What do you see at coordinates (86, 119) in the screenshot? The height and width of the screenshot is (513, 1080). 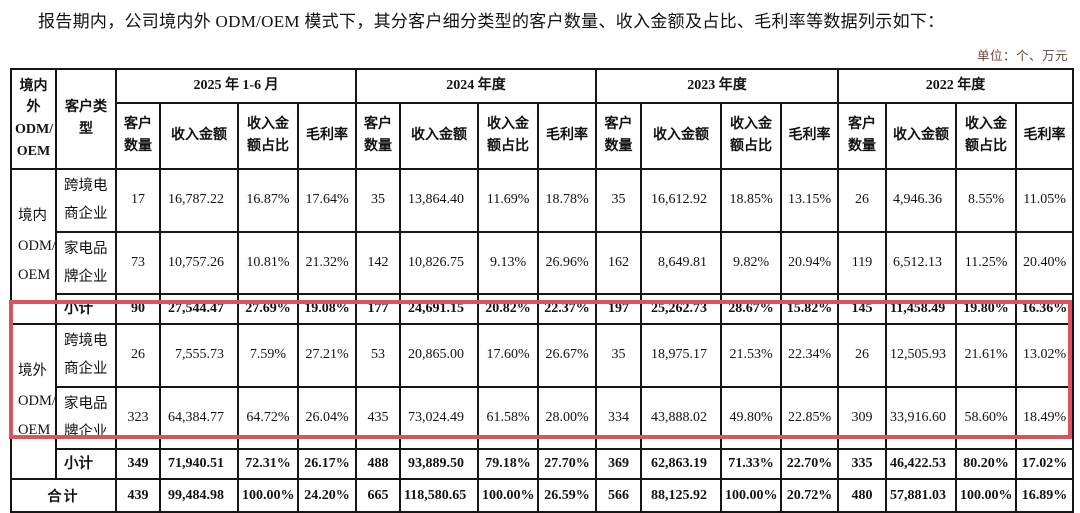 I see `customer-type-header: 客户类 型` at bounding box center [86, 119].